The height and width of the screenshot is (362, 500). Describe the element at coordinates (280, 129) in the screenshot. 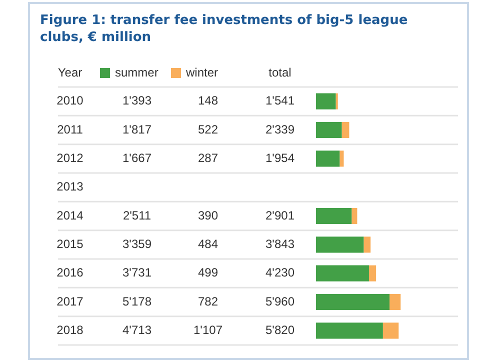

I see `total-label: 2'339` at that location.